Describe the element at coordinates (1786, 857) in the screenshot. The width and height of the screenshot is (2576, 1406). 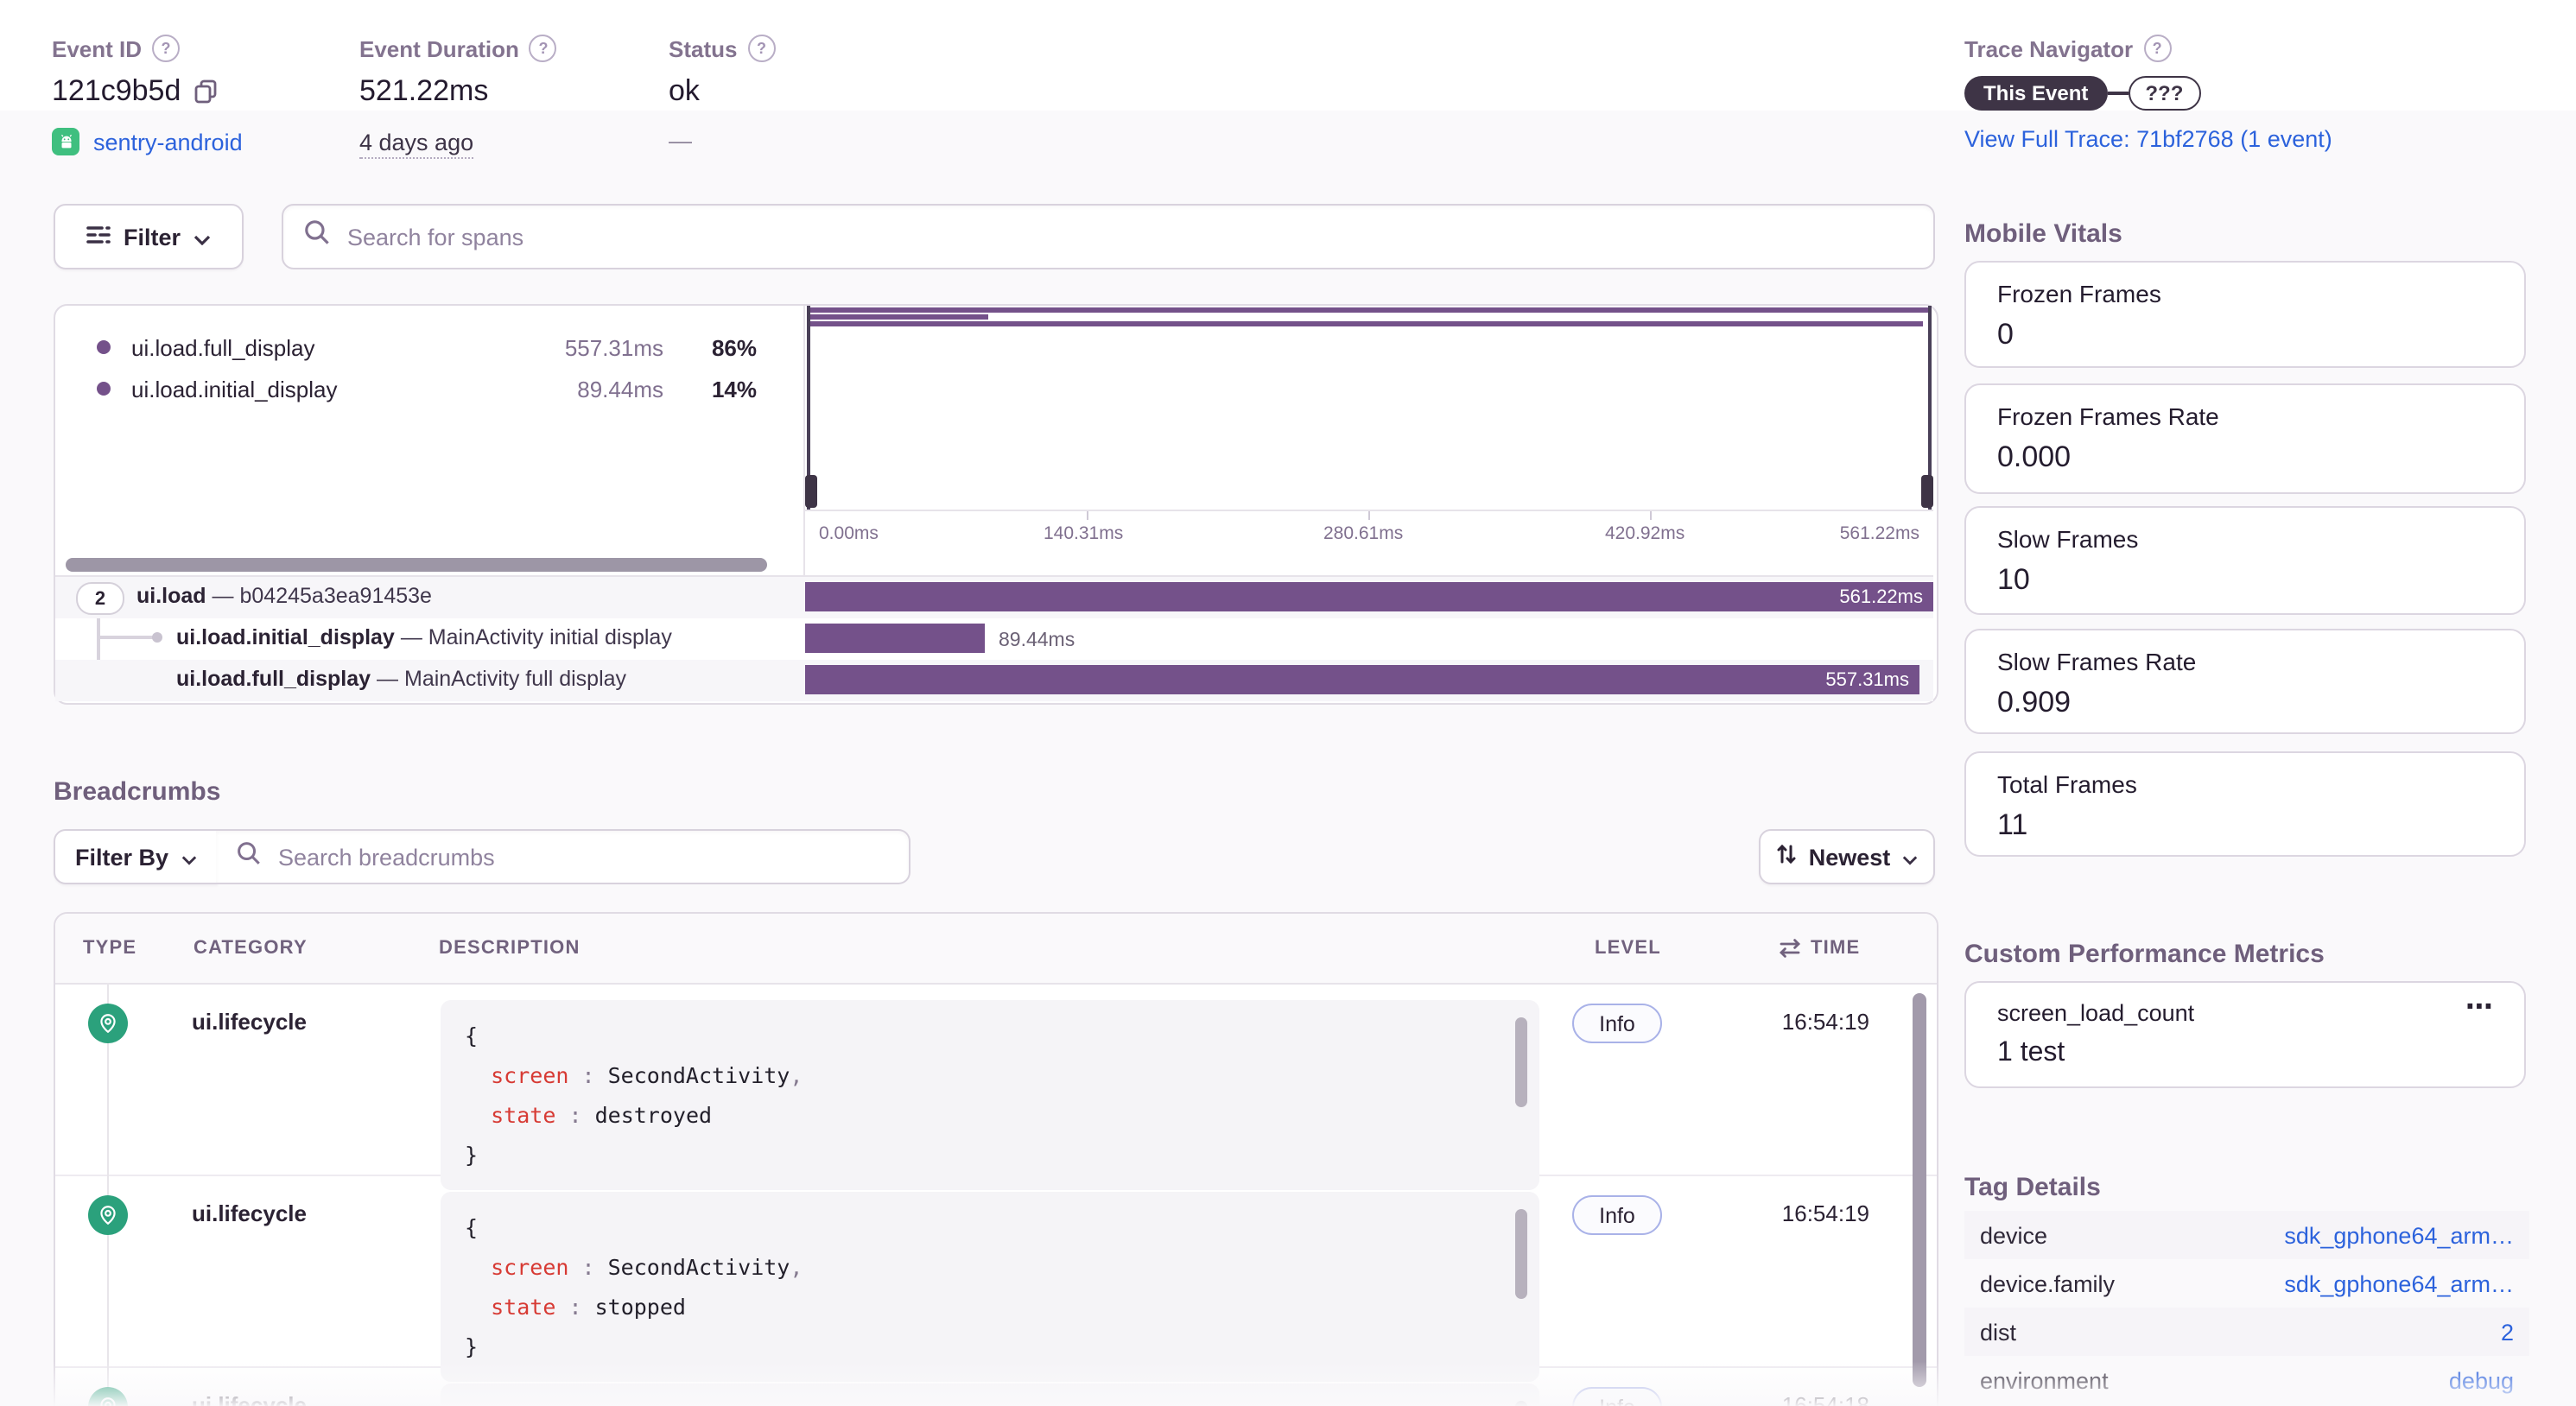
I see `sort-arrows-icon` at that location.